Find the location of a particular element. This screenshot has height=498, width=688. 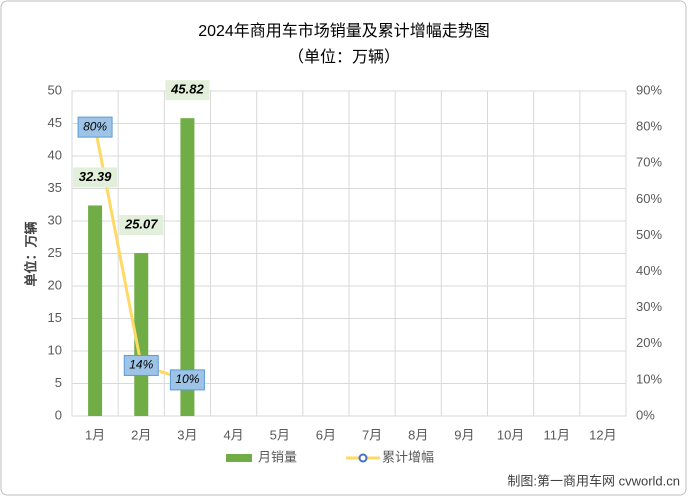

y2-tick-label: 40% is located at coordinates (649, 270).